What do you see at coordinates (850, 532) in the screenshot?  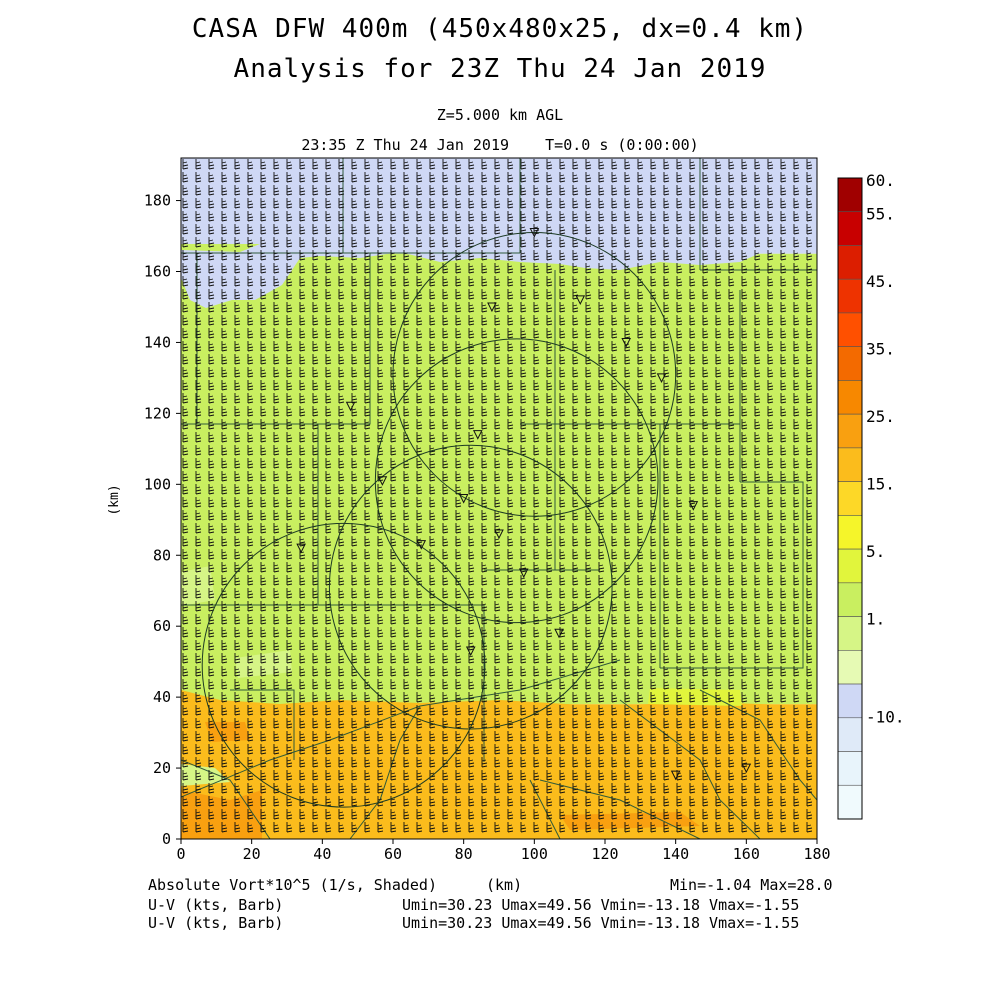 I see `colorbar-segment` at bounding box center [850, 532].